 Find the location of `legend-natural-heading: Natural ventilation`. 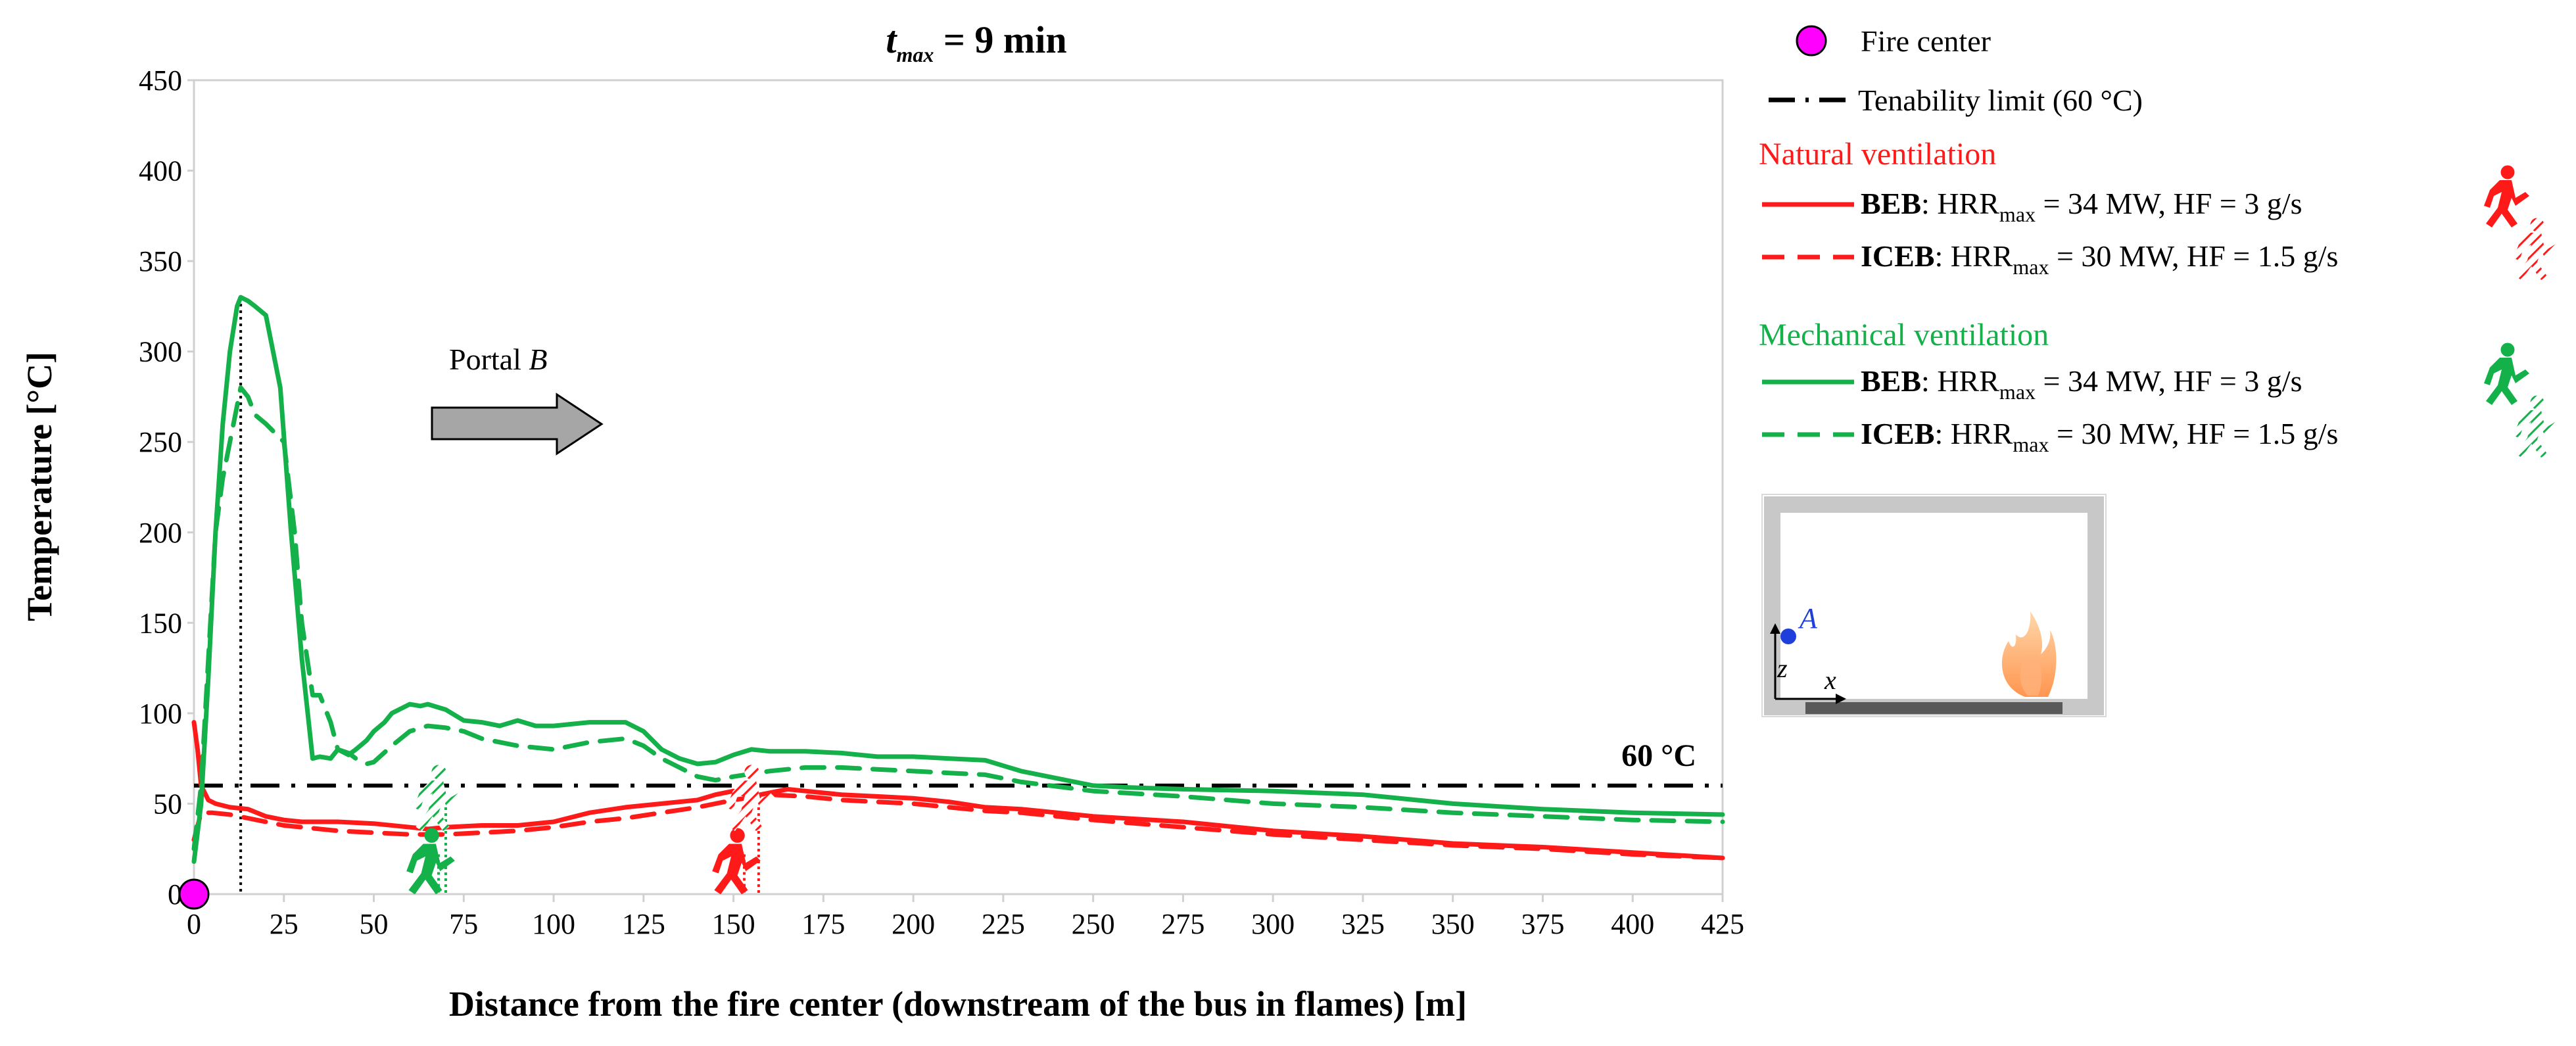

legend-natural-heading: Natural ventilation is located at coordinates (1878, 154).